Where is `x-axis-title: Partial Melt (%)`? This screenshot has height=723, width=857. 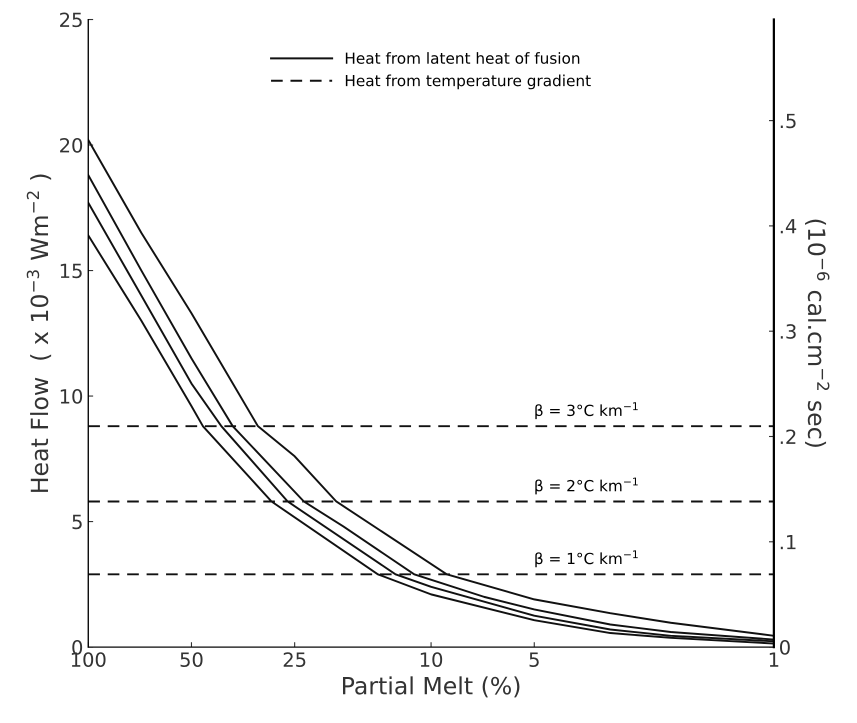
x-axis-title: Partial Melt (%) is located at coordinates (431, 687).